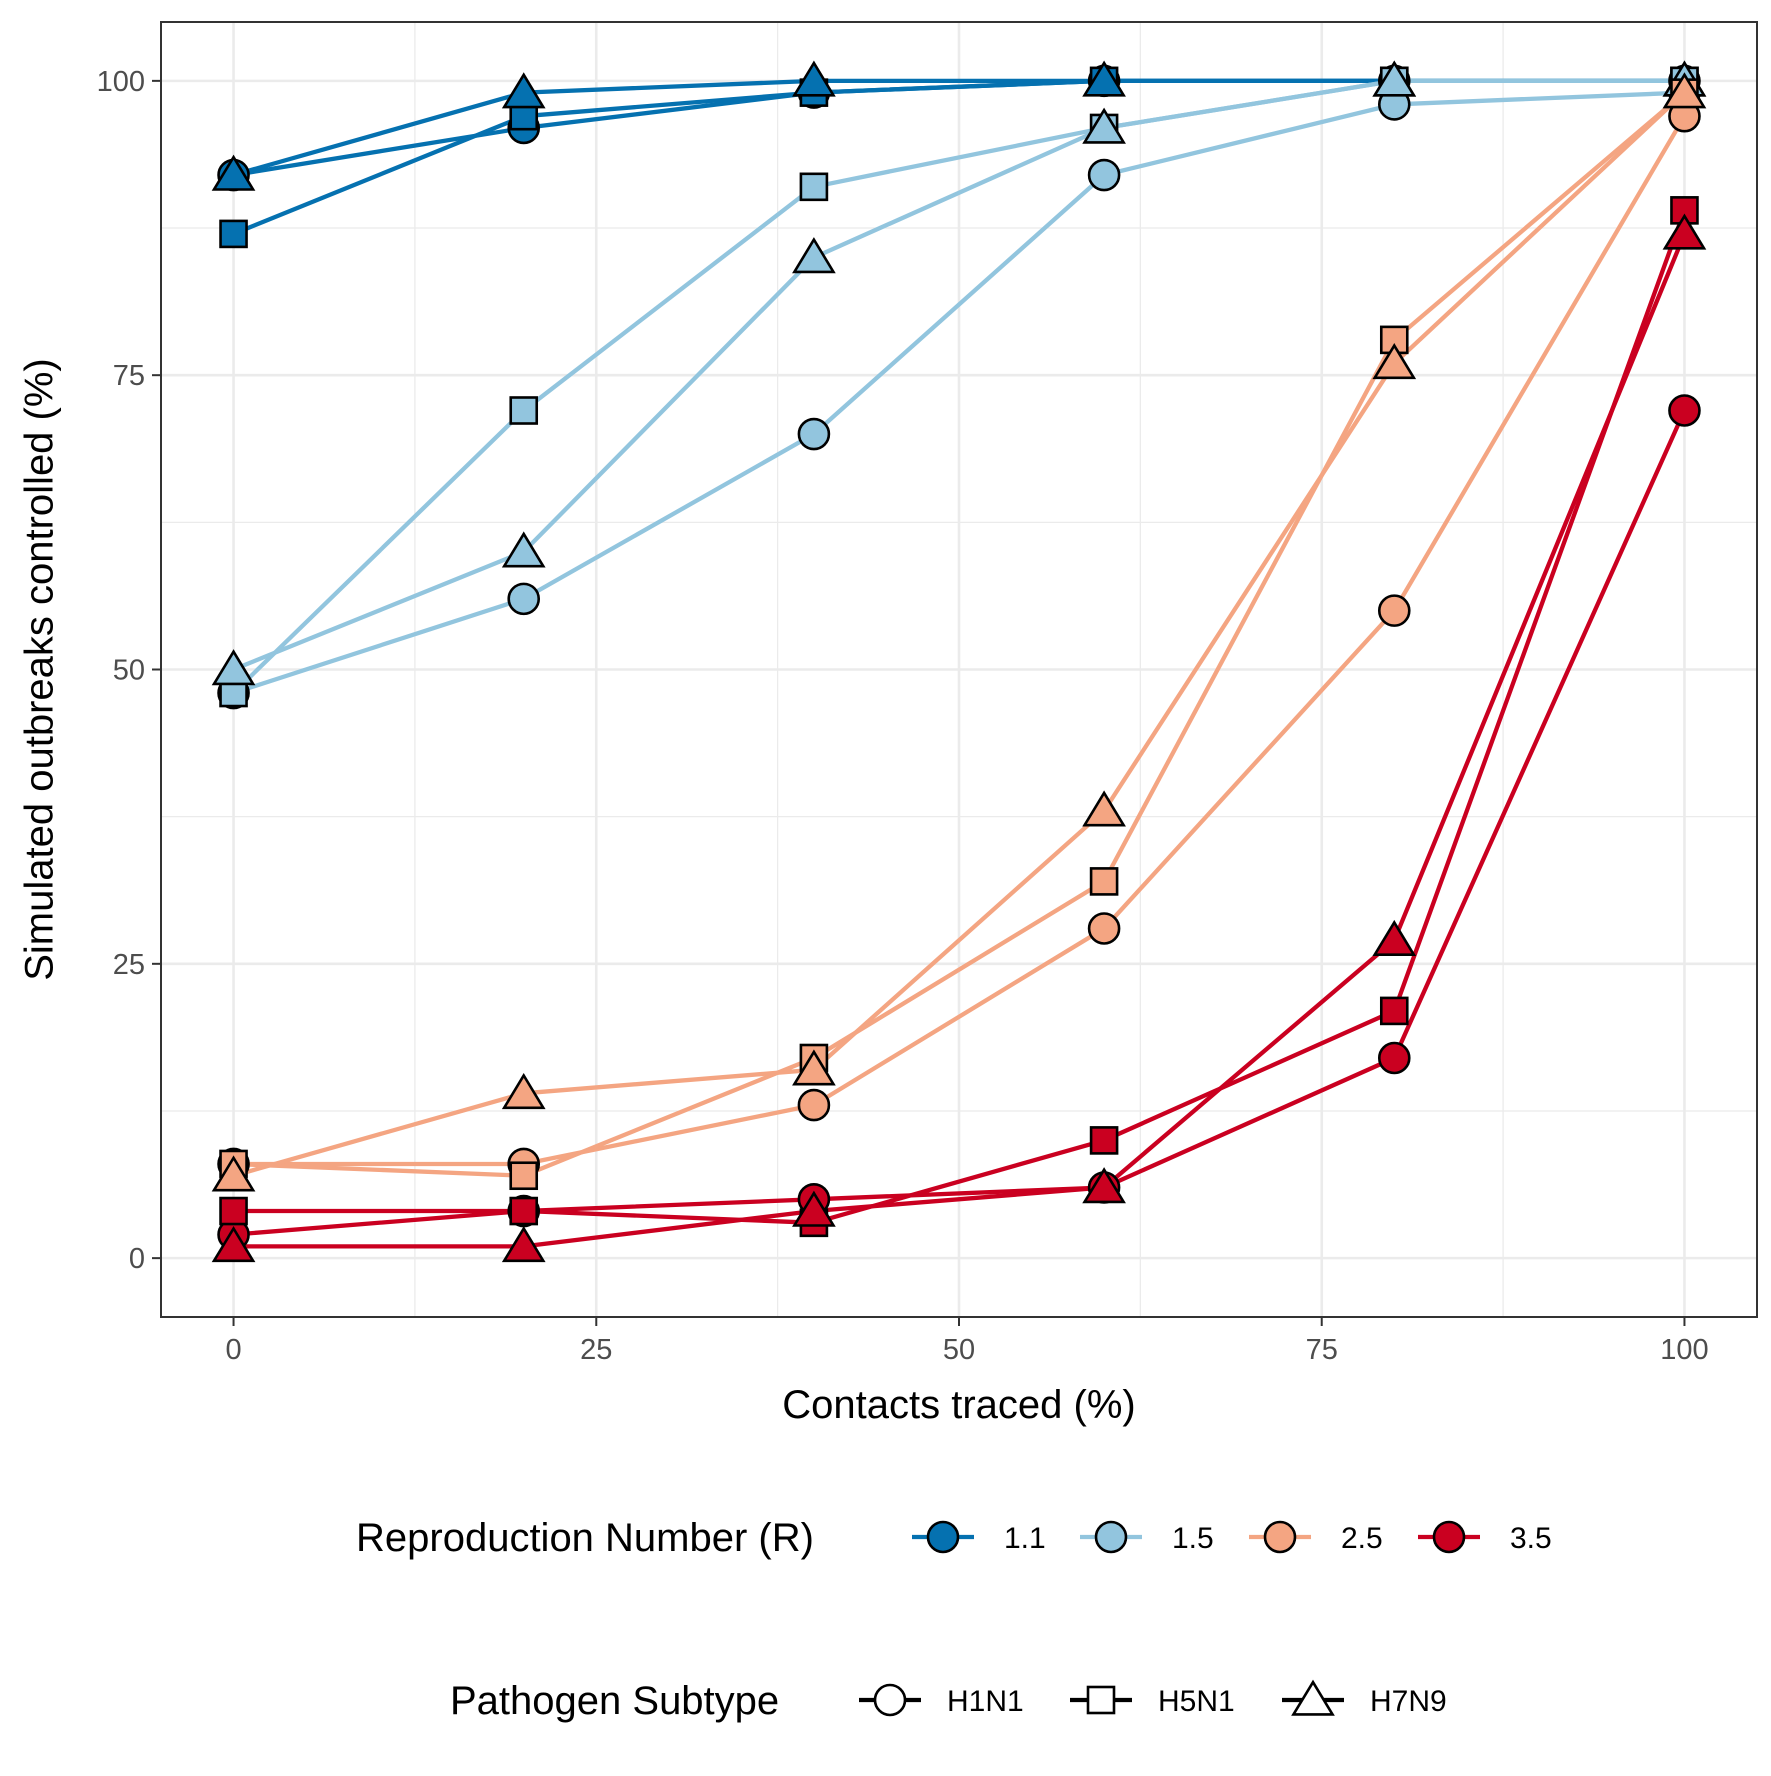 This screenshot has width=1771, height=1776. I want to click on color-legend-label: 1.5, so click(1193, 1538).